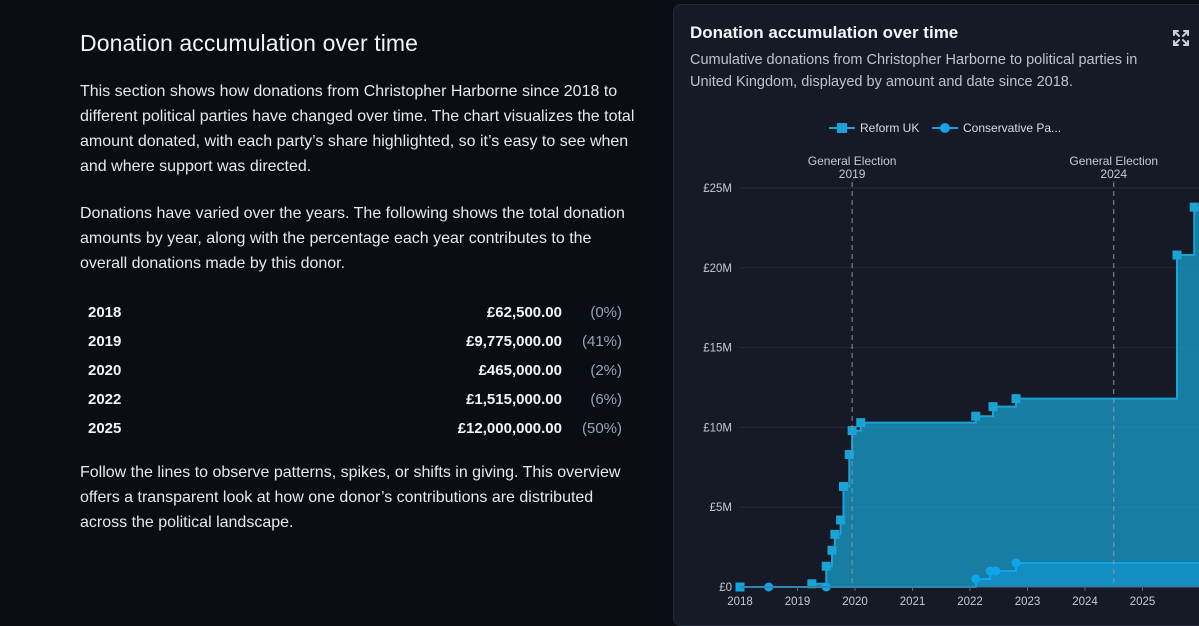  What do you see at coordinates (105, 428) in the screenshot?
I see `year-cell: 2025` at bounding box center [105, 428].